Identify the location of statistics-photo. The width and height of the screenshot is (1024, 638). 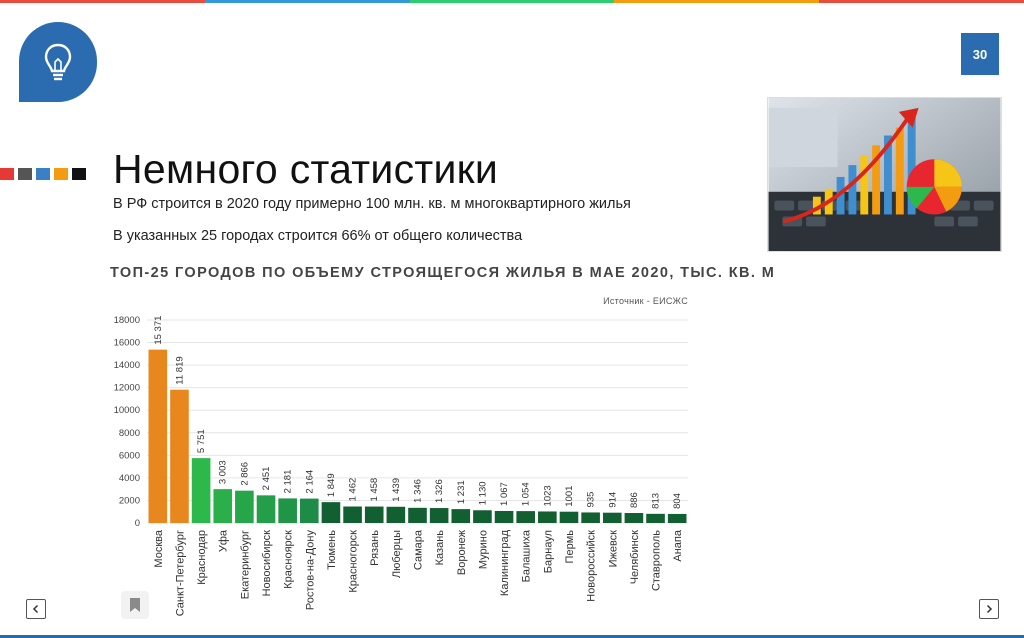
(884, 174).